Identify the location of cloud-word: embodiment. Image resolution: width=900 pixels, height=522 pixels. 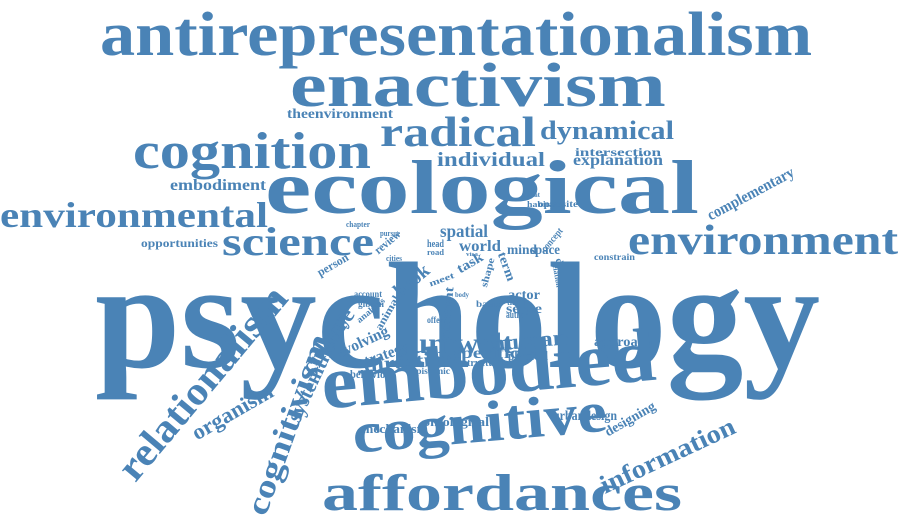
(218, 185).